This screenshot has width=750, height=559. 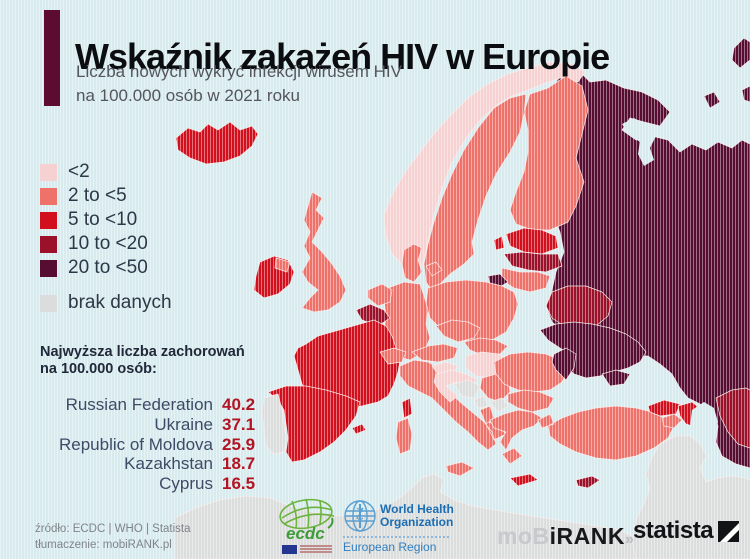 I want to click on mobirank-sound-mark: », so click(x=629, y=539).